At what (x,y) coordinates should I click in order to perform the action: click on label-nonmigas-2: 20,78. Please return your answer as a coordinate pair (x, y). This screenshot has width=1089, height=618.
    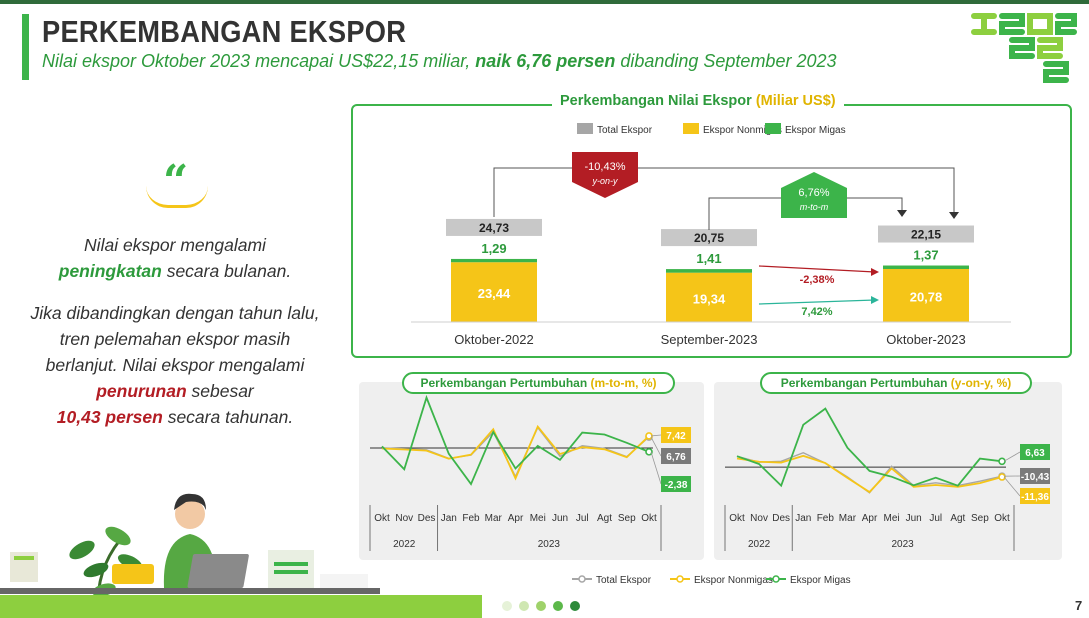
    Looking at the image, I should click on (926, 297).